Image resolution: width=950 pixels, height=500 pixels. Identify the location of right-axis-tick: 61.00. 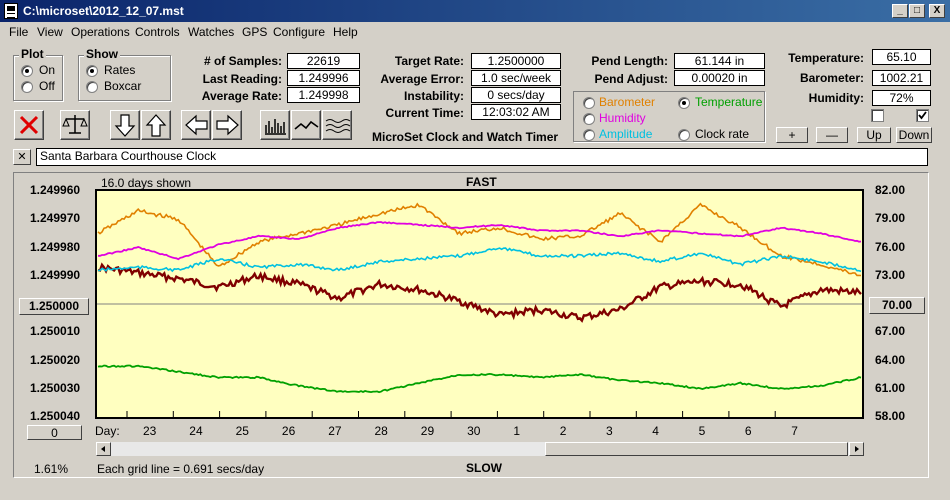
(890, 387).